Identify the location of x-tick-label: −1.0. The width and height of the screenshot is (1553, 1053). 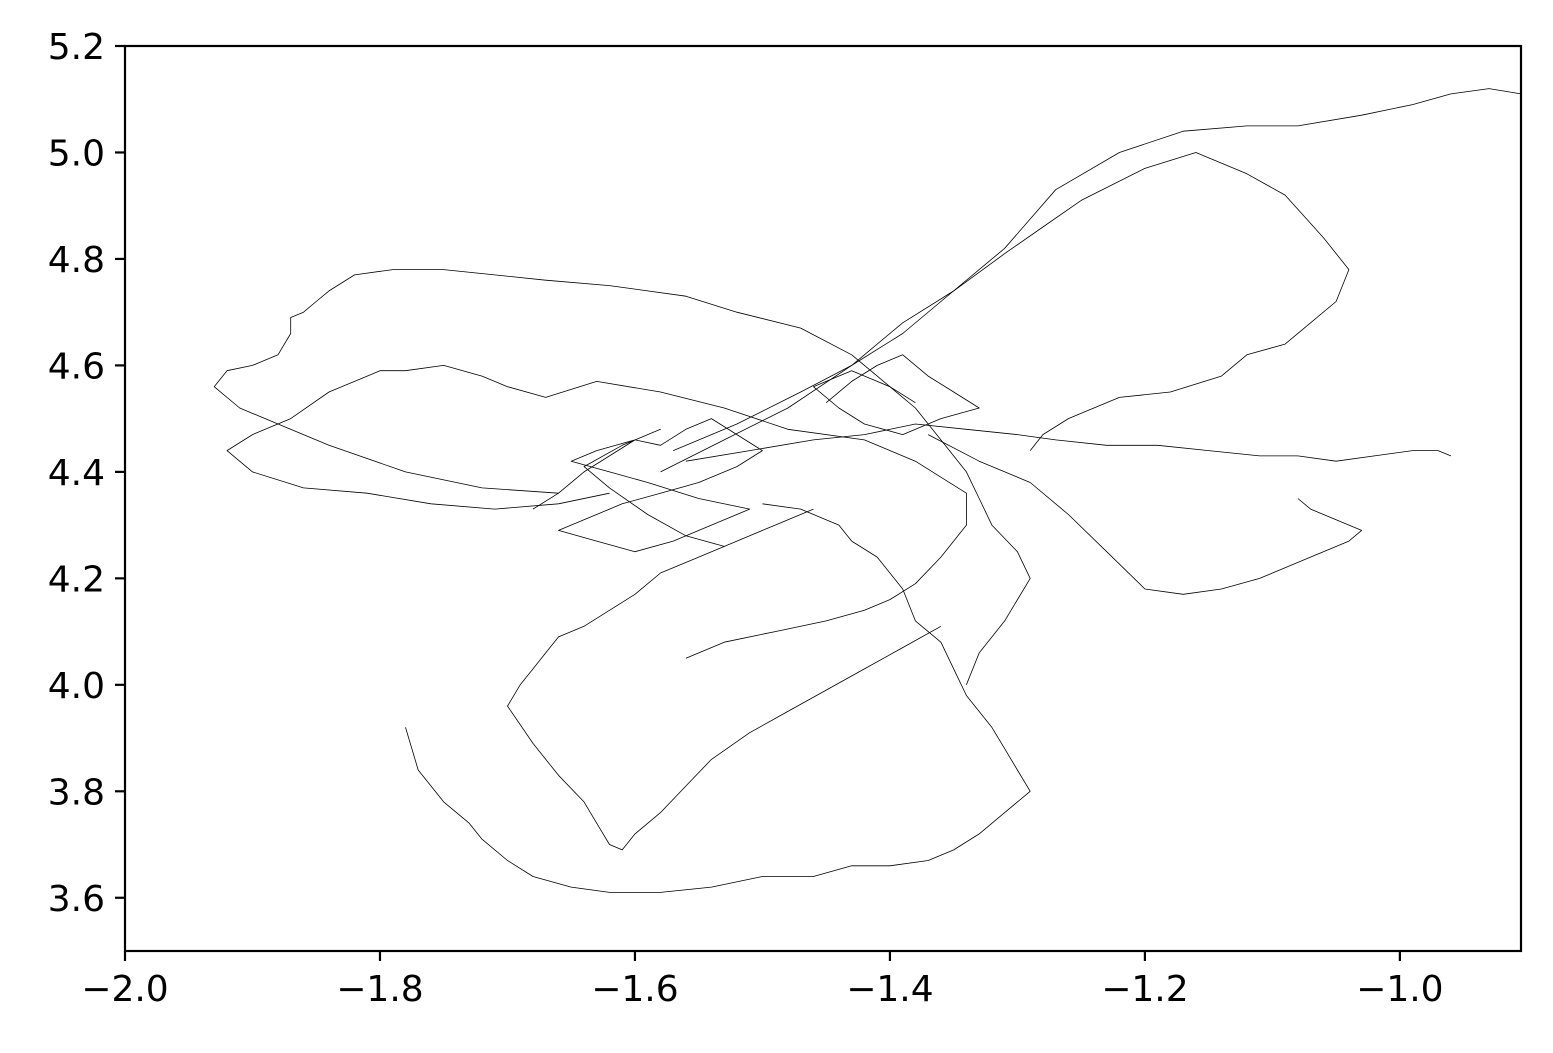
(1399, 989).